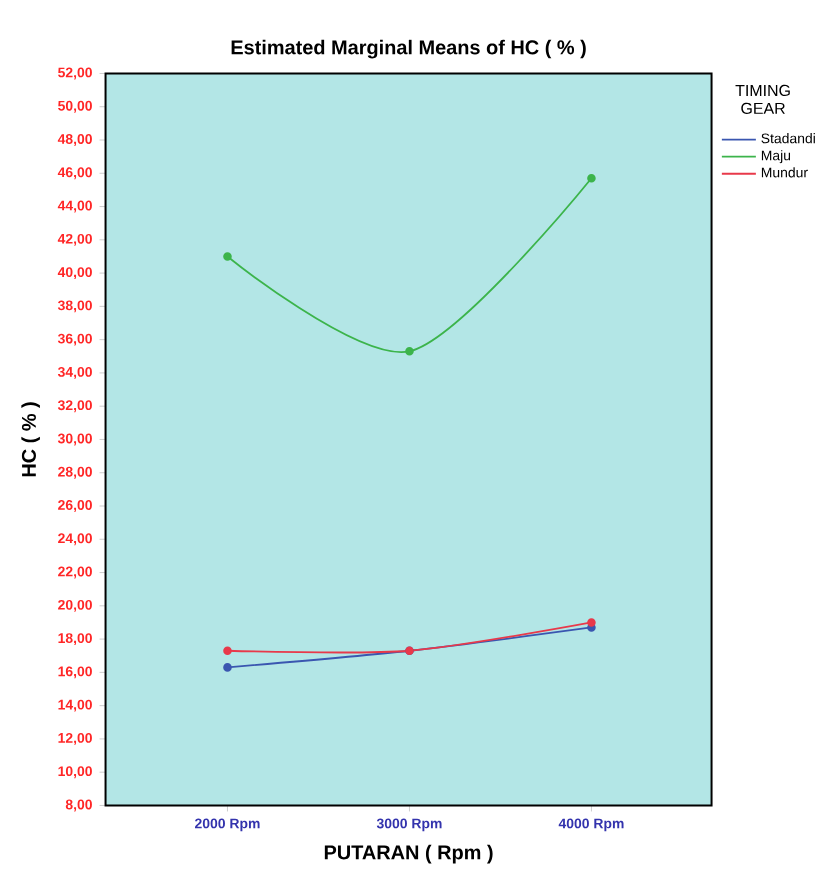 The image size is (824, 882). I want to click on chart-title: Estimated Marginal Means of HC ( % ), so click(408, 49).